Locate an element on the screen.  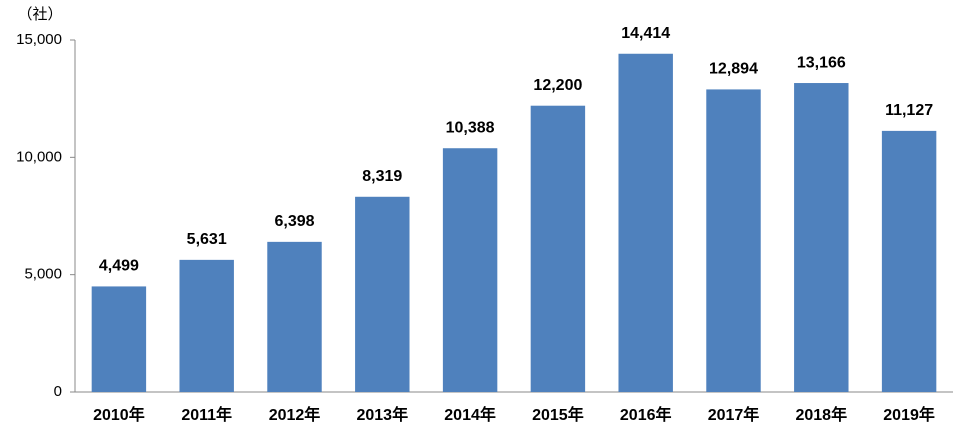
x-tick-label: 2019年 is located at coordinates (909, 414).